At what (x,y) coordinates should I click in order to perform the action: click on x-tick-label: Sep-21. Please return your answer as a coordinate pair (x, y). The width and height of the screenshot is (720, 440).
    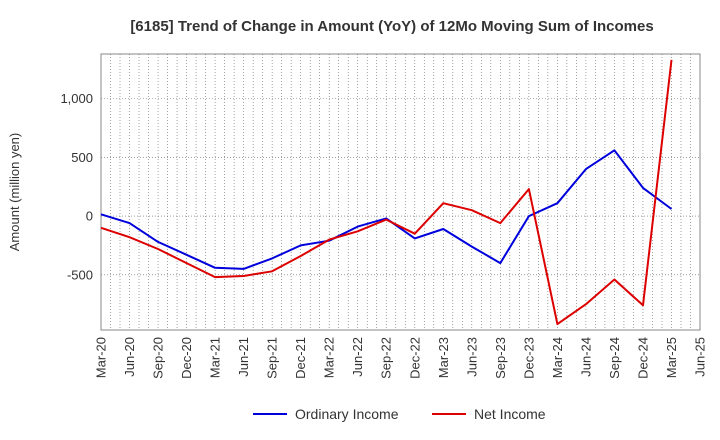
    Looking at the image, I should click on (272, 358).